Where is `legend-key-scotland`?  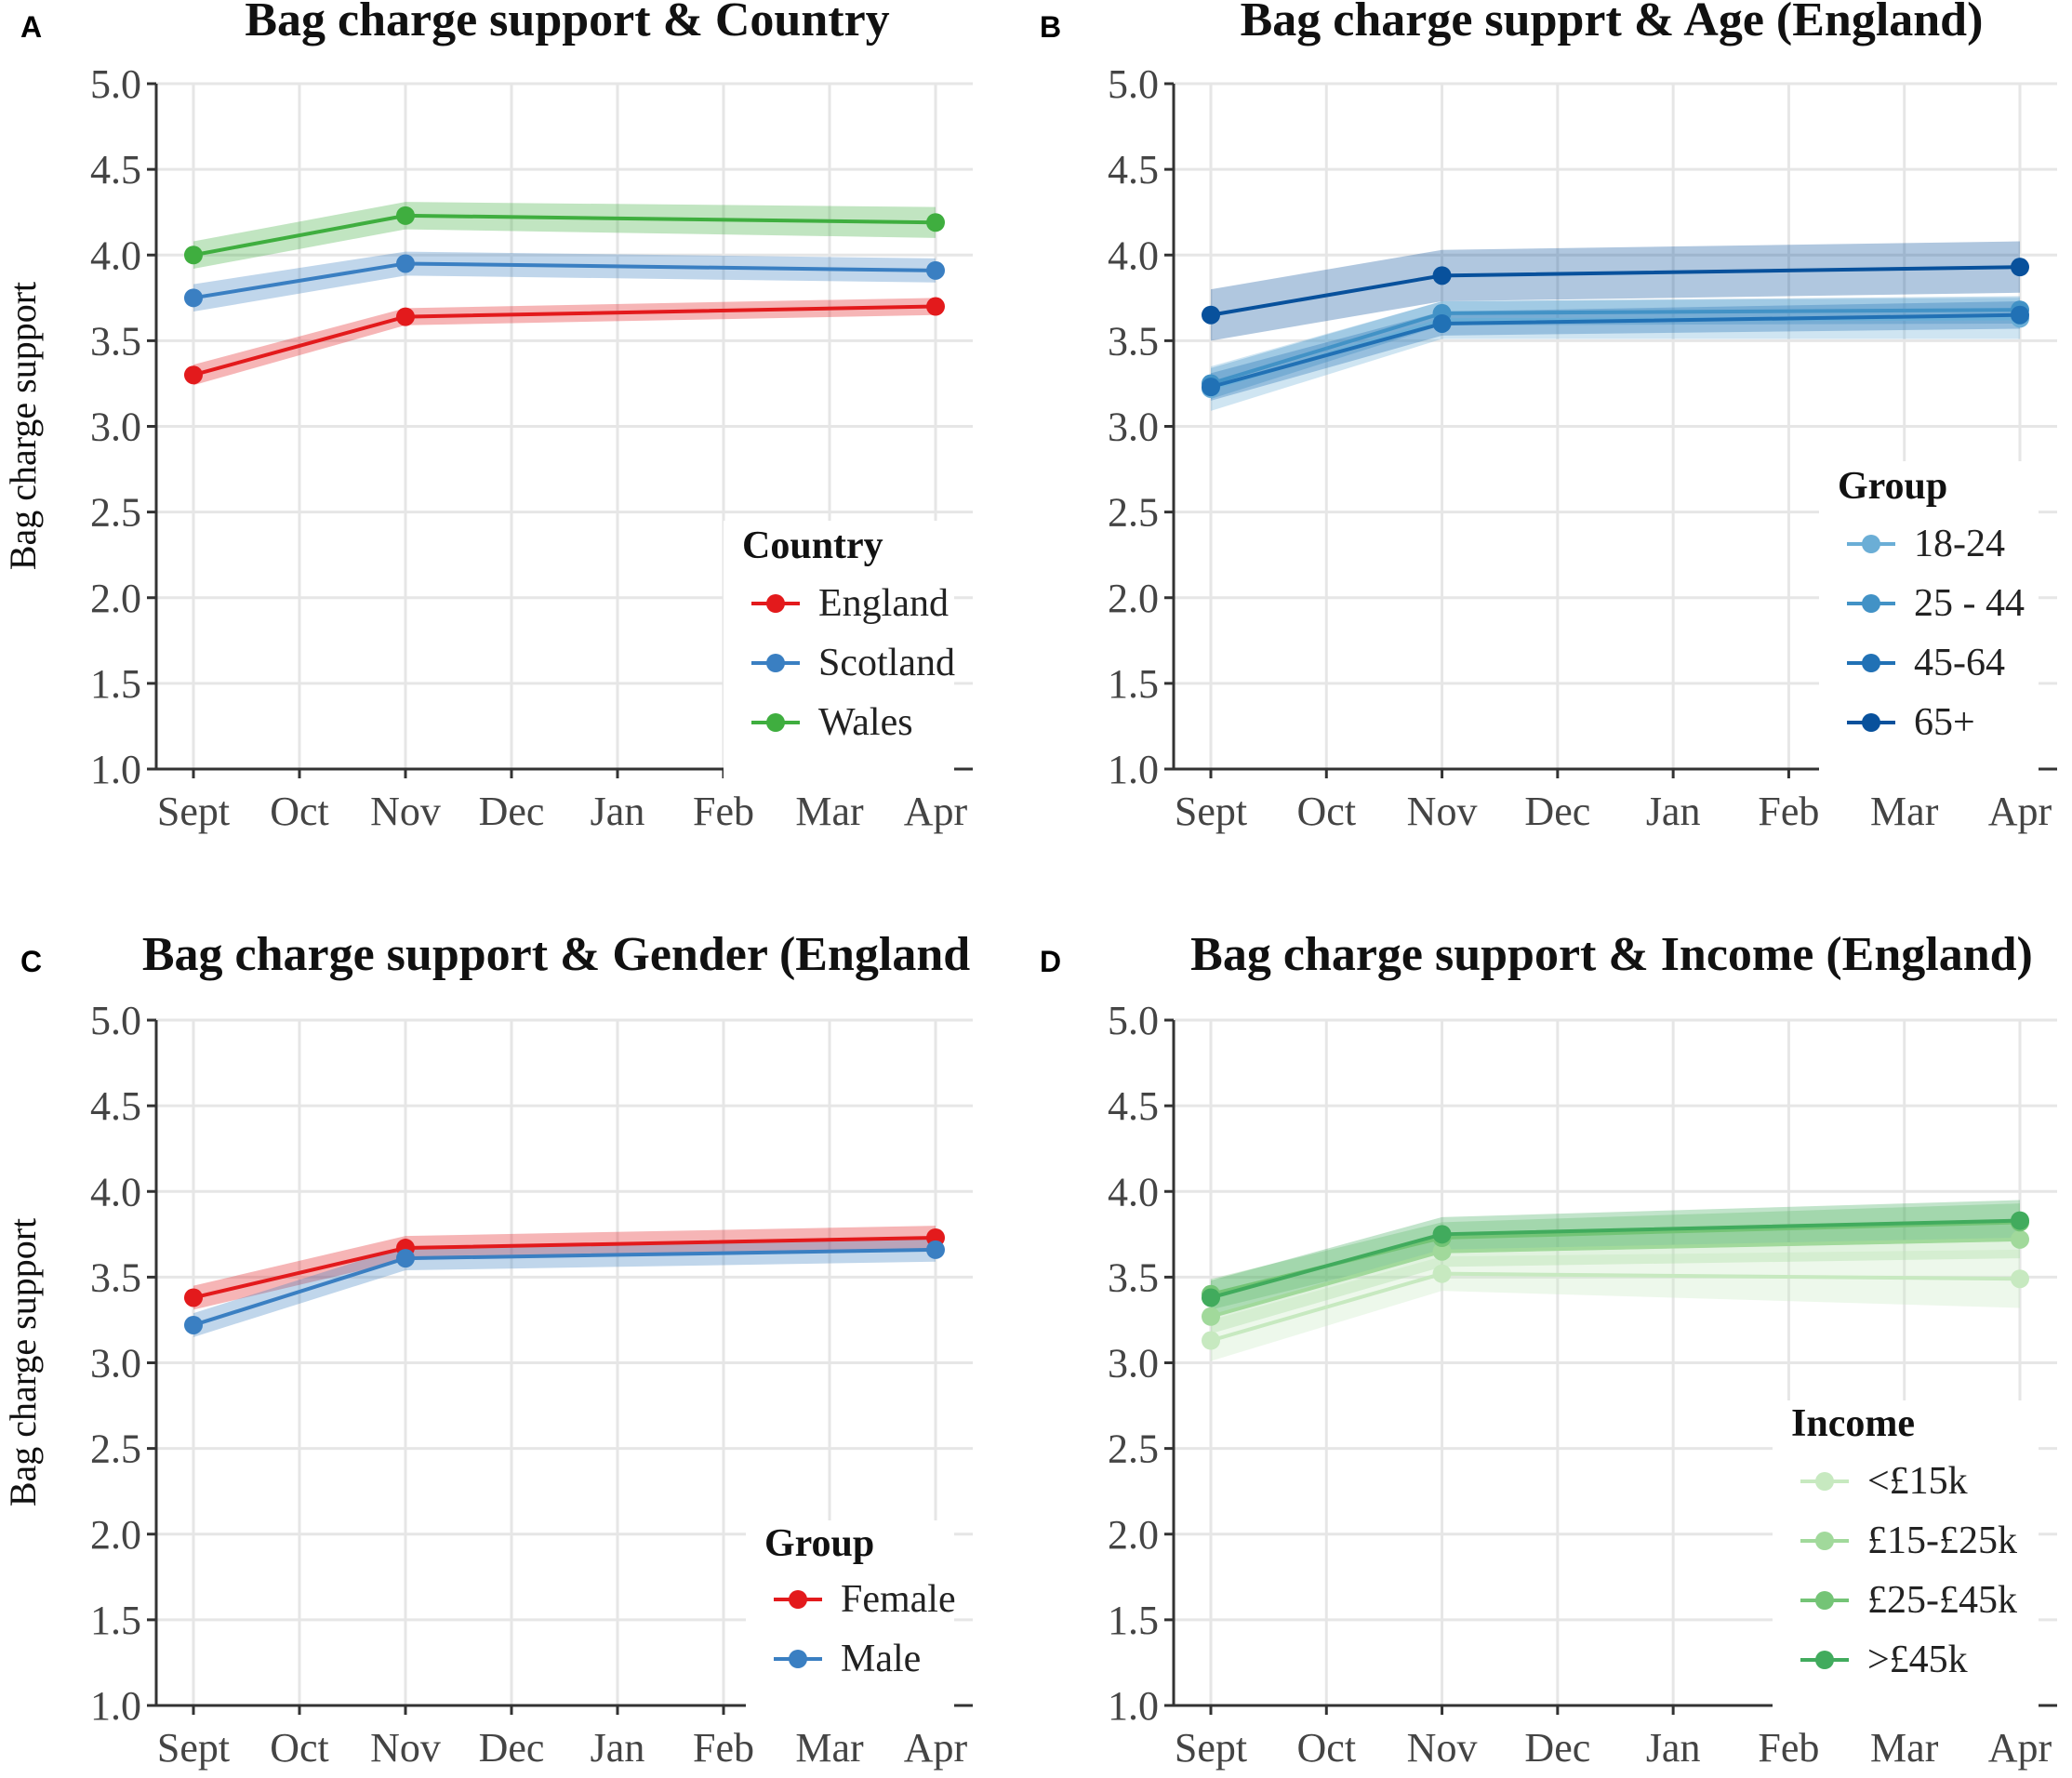
legend-key-scotland is located at coordinates (775, 663).